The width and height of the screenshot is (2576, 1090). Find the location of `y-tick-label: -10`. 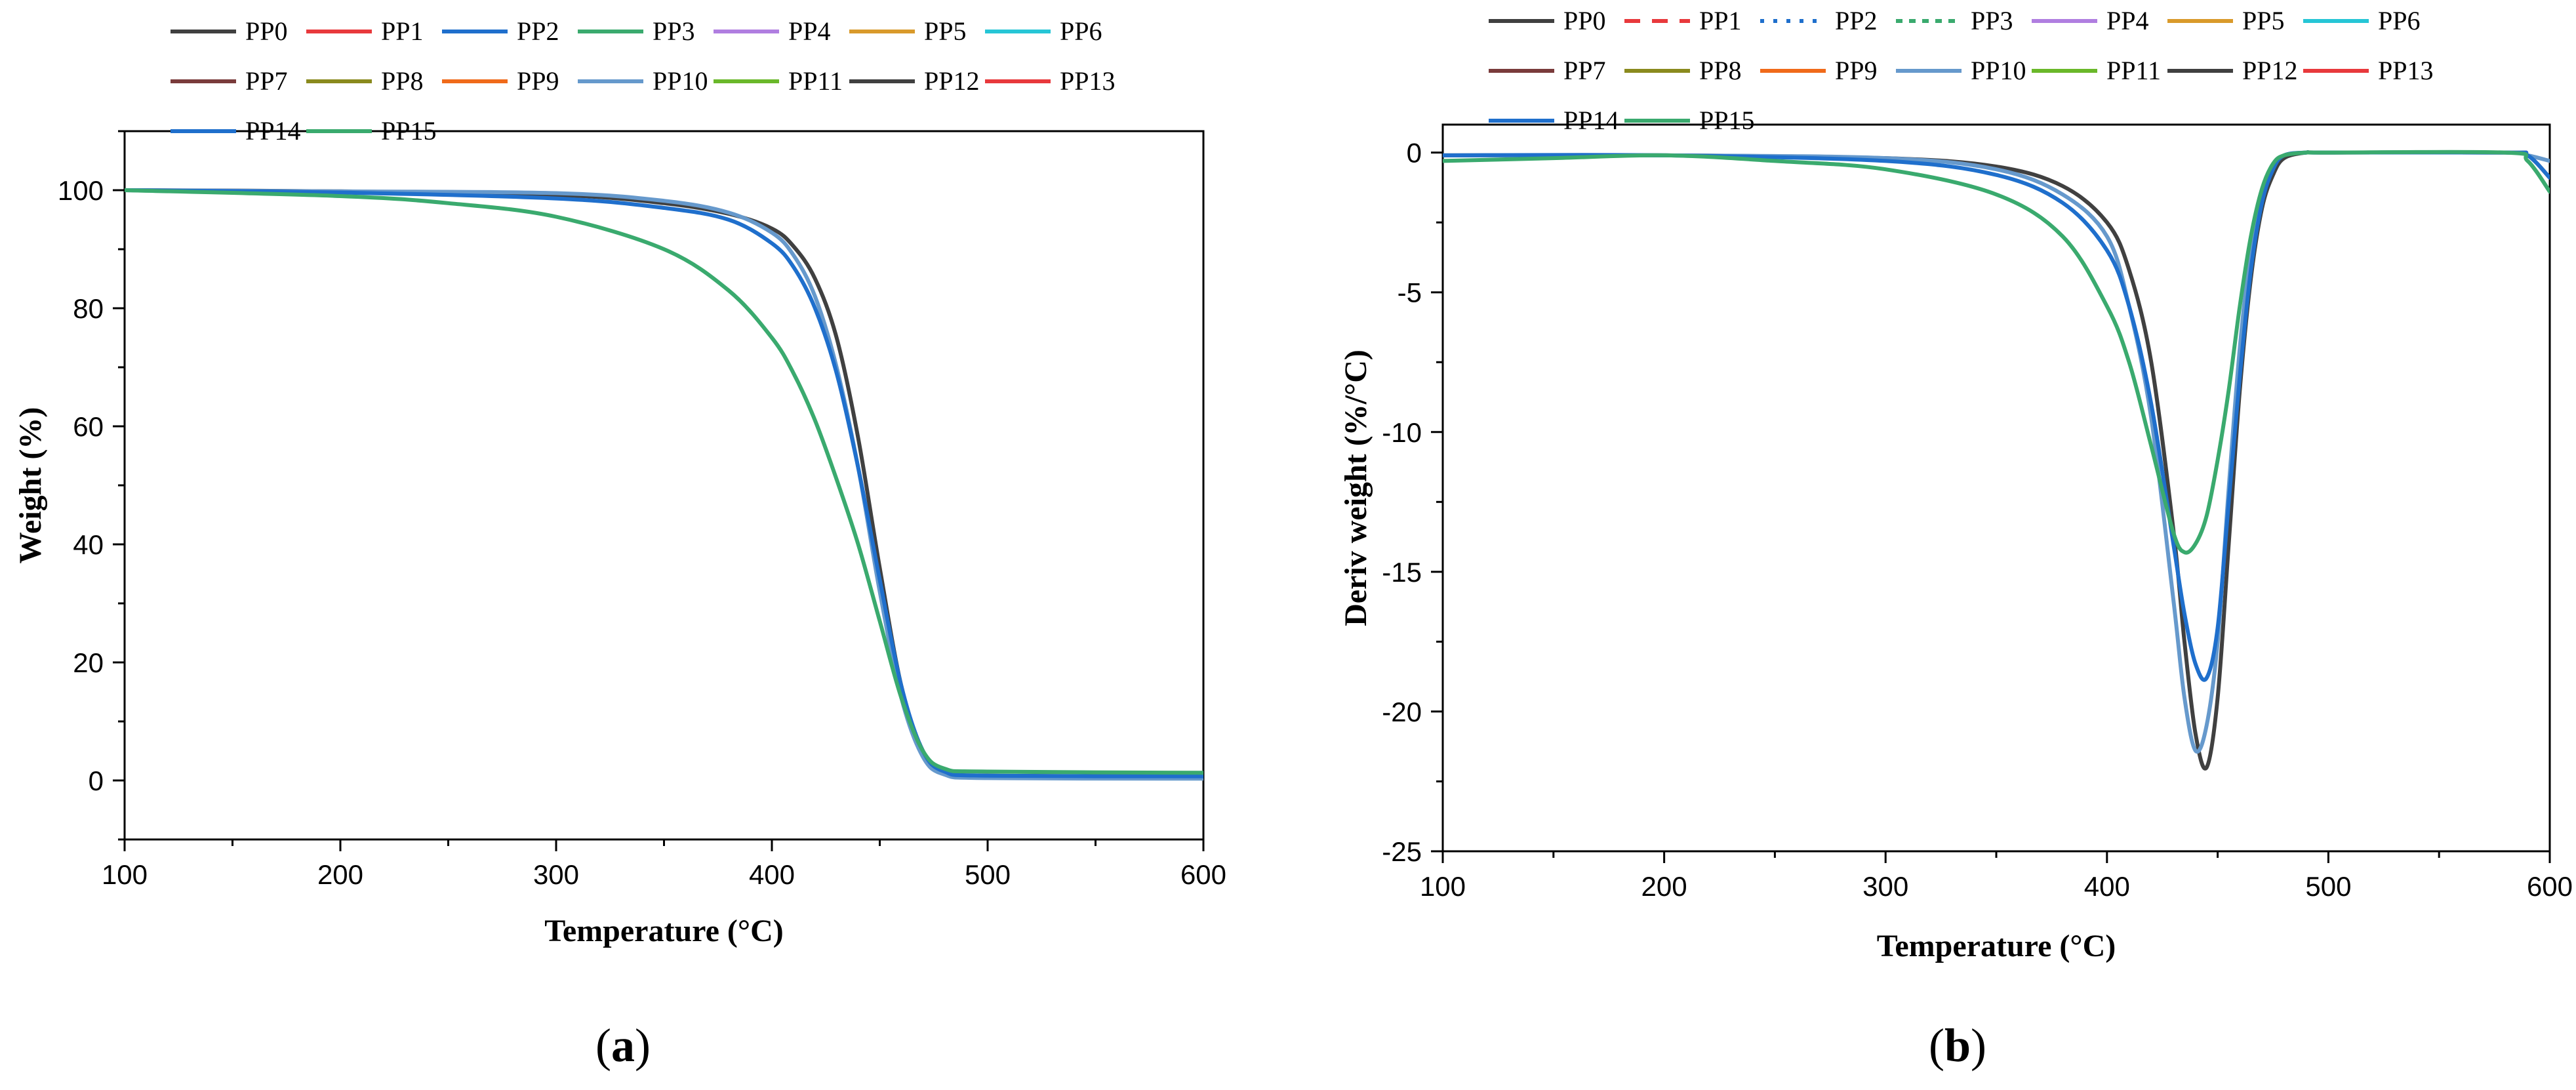

y-tick-label: -10 is located at coordinates (1402, 432).